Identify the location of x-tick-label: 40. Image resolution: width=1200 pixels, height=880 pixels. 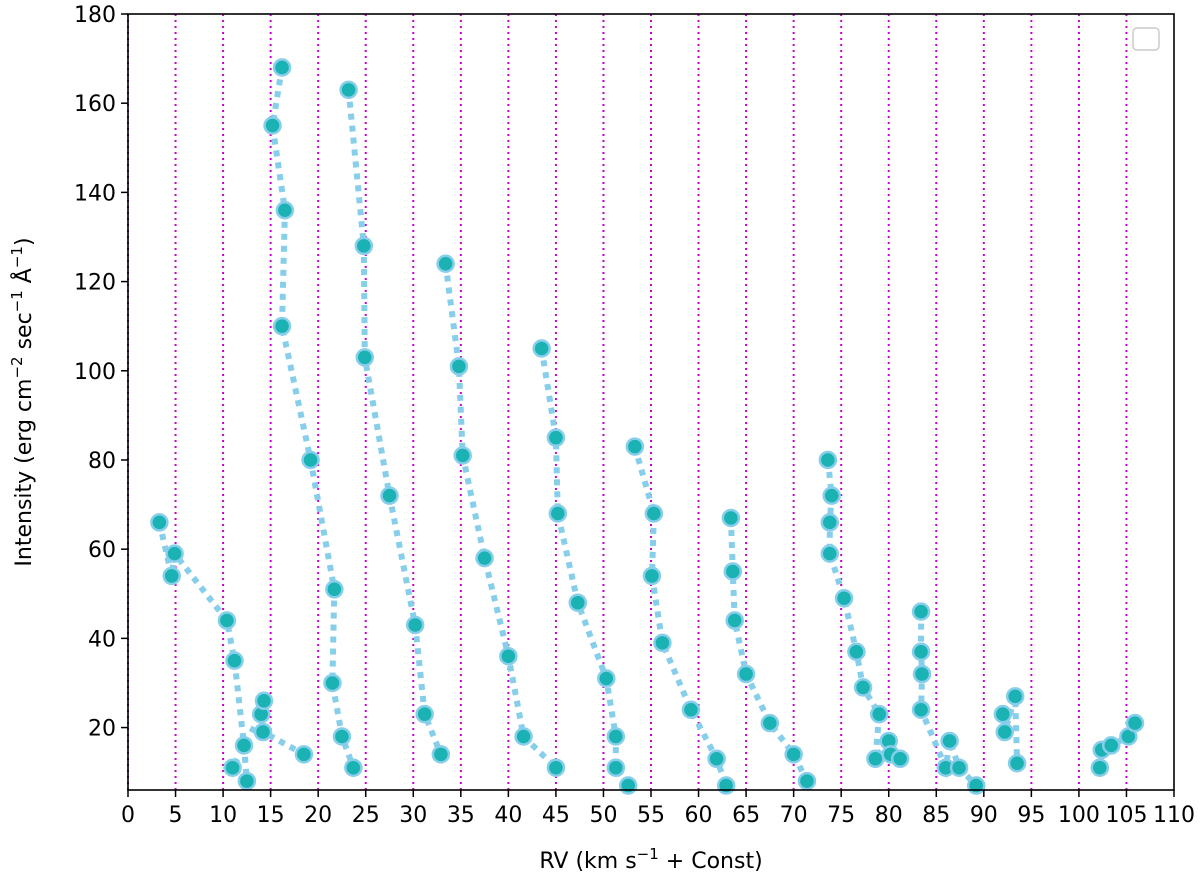
(508, 815).